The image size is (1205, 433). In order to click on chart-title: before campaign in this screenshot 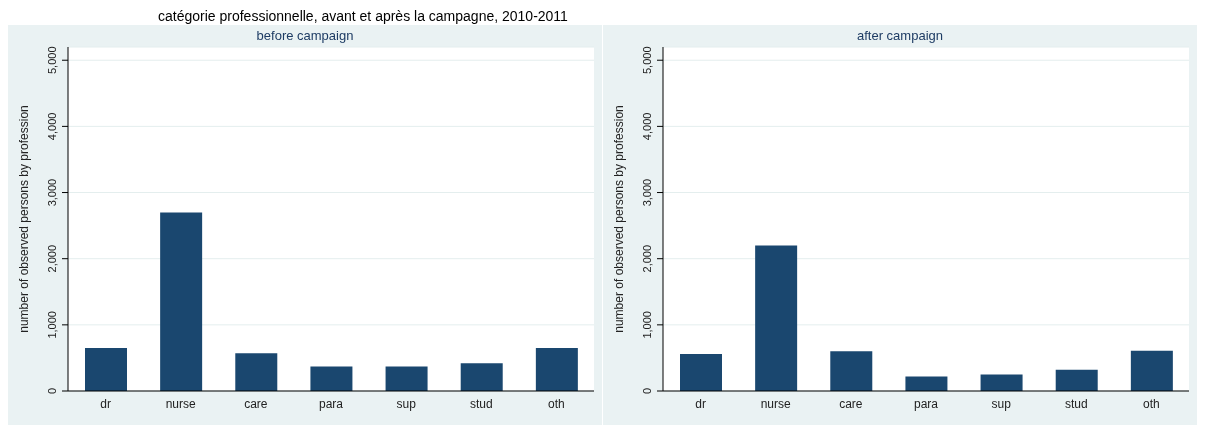, I will do `click(305, 36)`.